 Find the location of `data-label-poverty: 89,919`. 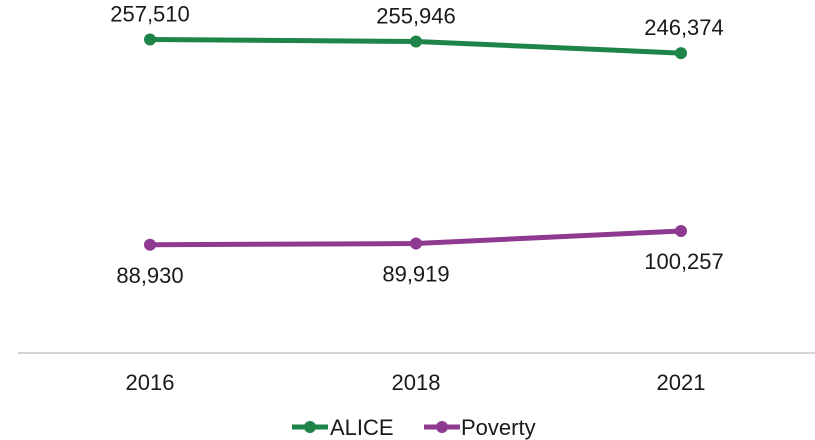

data-label-poverty: 89,919 is located at coordinates (415, 274).